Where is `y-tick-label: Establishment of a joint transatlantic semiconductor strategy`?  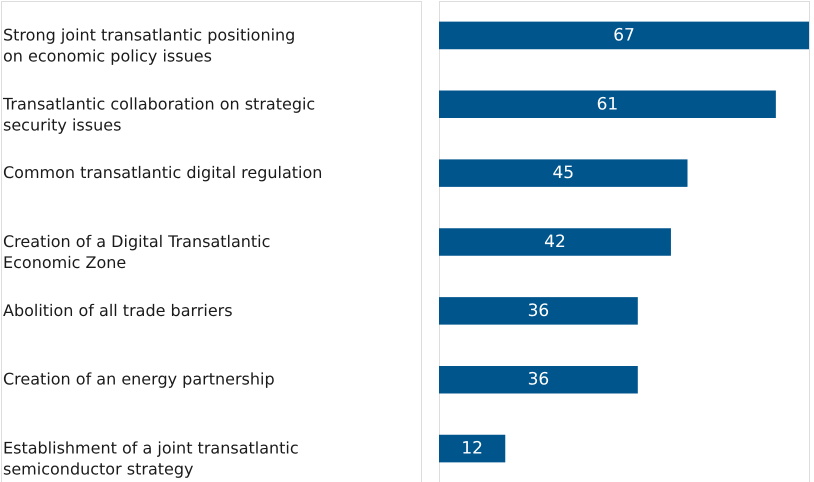 y-tick-label: Establishment of a joint transatlantic semiconductor strategy is located at coordinates (151, 458).